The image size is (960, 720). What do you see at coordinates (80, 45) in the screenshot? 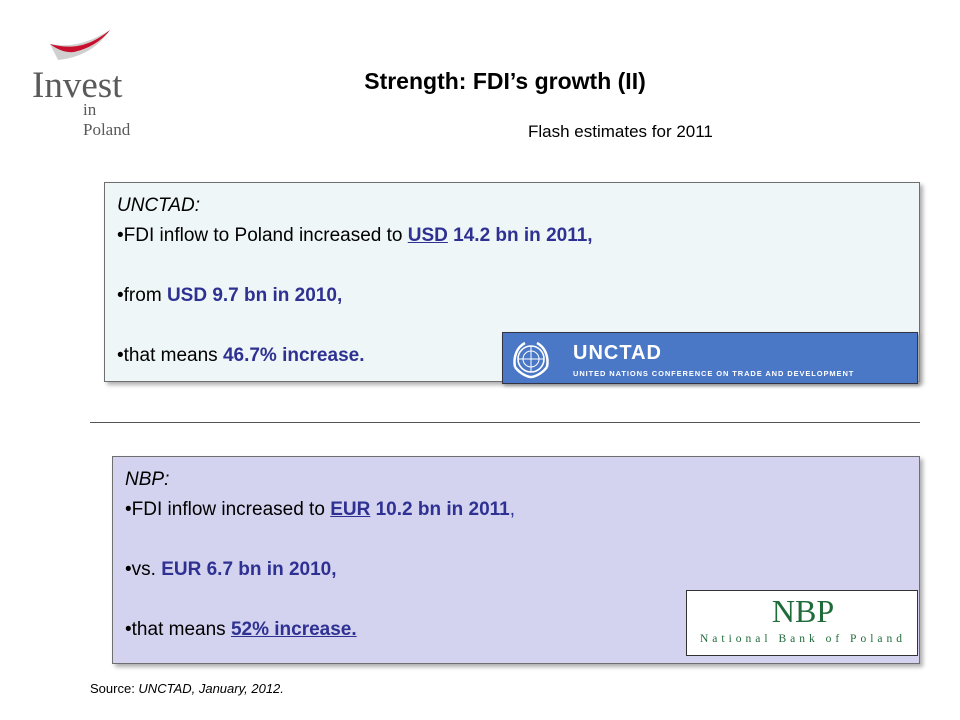
I see `logo-flag-icon` at bounding box center [80, 45].